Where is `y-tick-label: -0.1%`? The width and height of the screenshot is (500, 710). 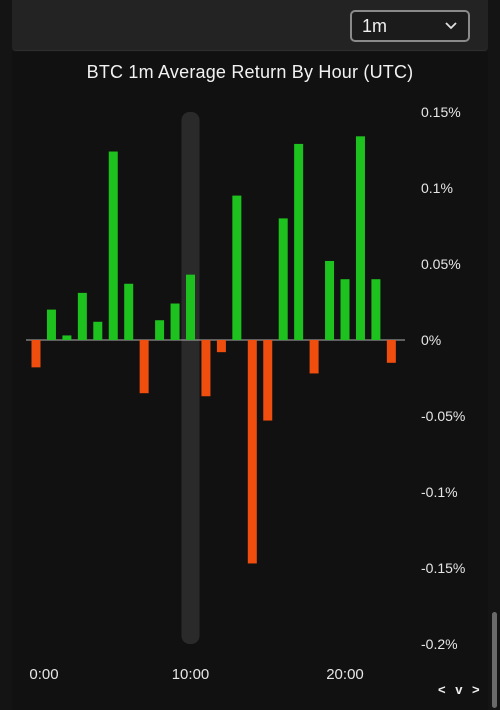
y-tick-label: -0.1% is located at coordinates (439, 492).